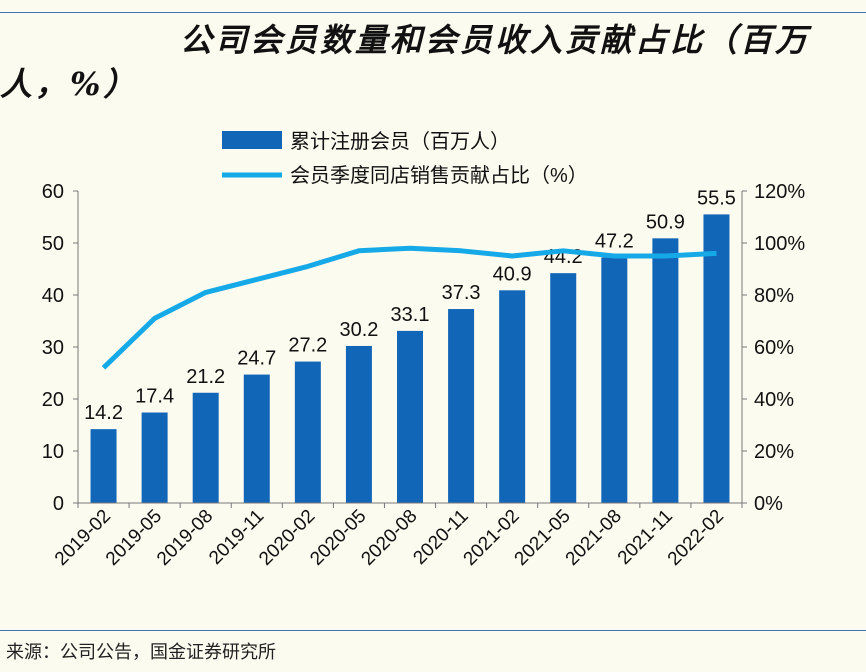  Describe the element at coordinates (53, 192) in the screenshot. I see `left-tick-label: 60` at that location.